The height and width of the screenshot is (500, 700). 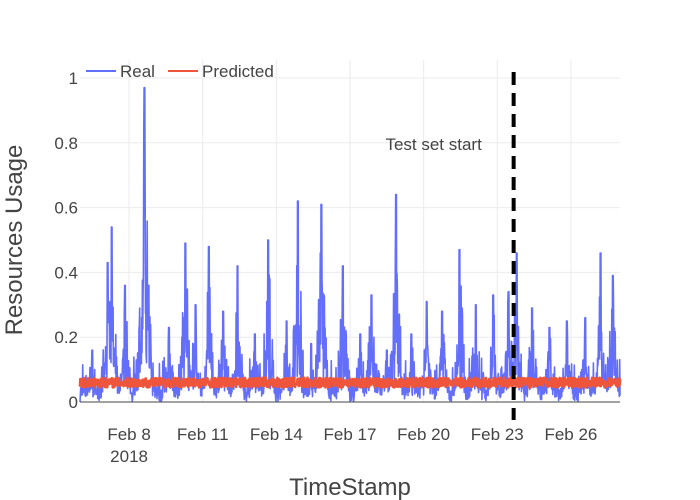 I want to click on legend-label-real: Real, so click(x=137, y=71).